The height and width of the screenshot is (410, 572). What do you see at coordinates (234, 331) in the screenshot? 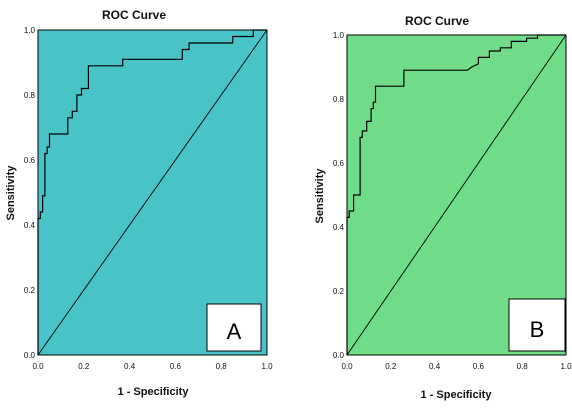
I see `panel-label: A` at bounding box center [234, 331].